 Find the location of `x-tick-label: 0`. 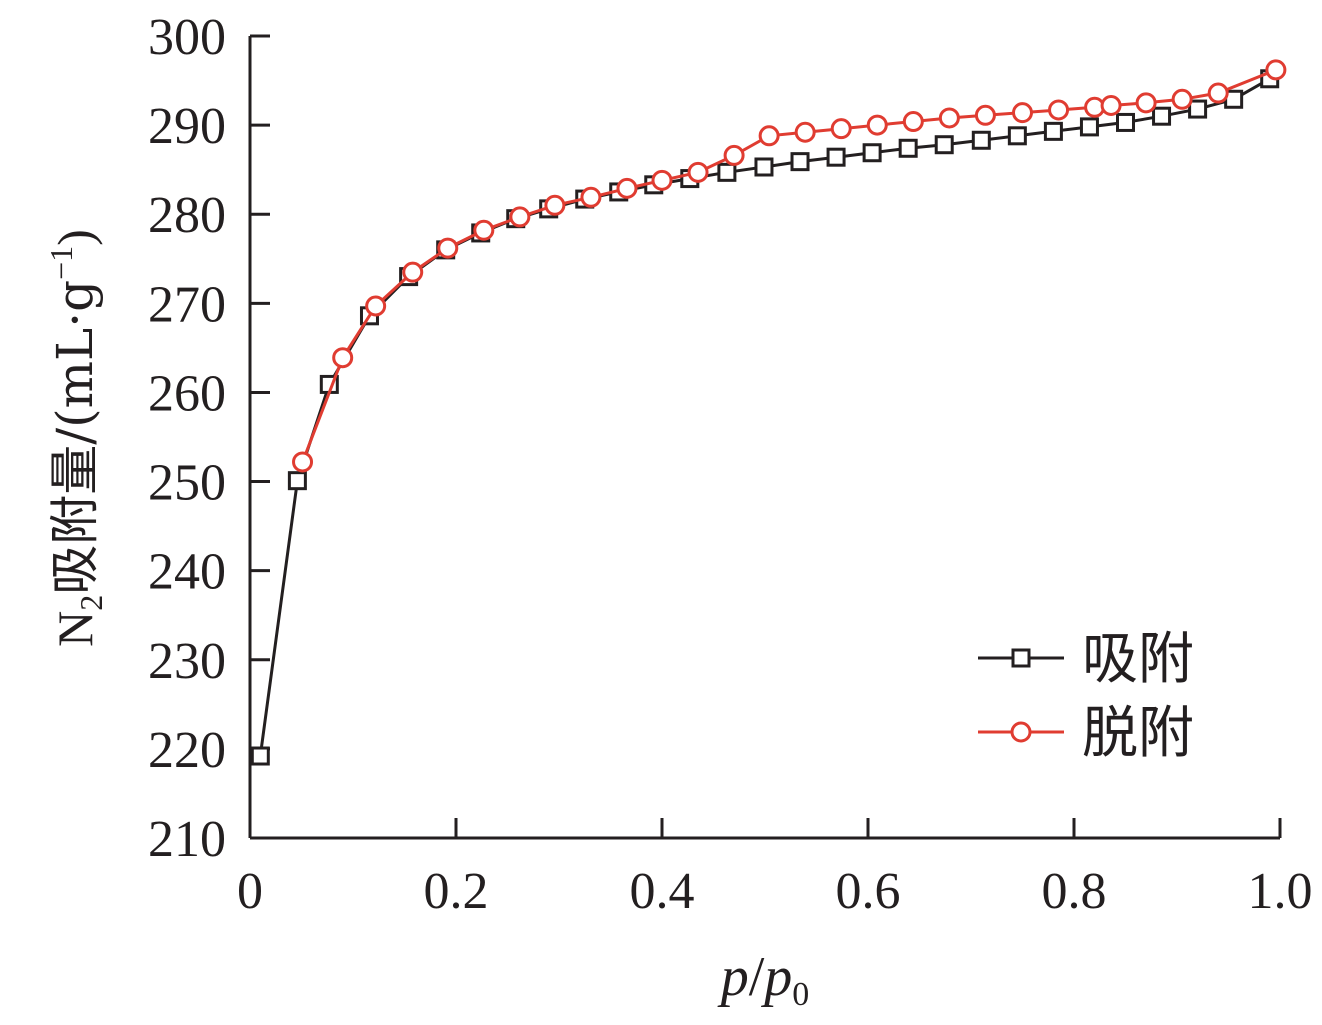

x-tick-label: 0 is located at coordinates (250, 891).